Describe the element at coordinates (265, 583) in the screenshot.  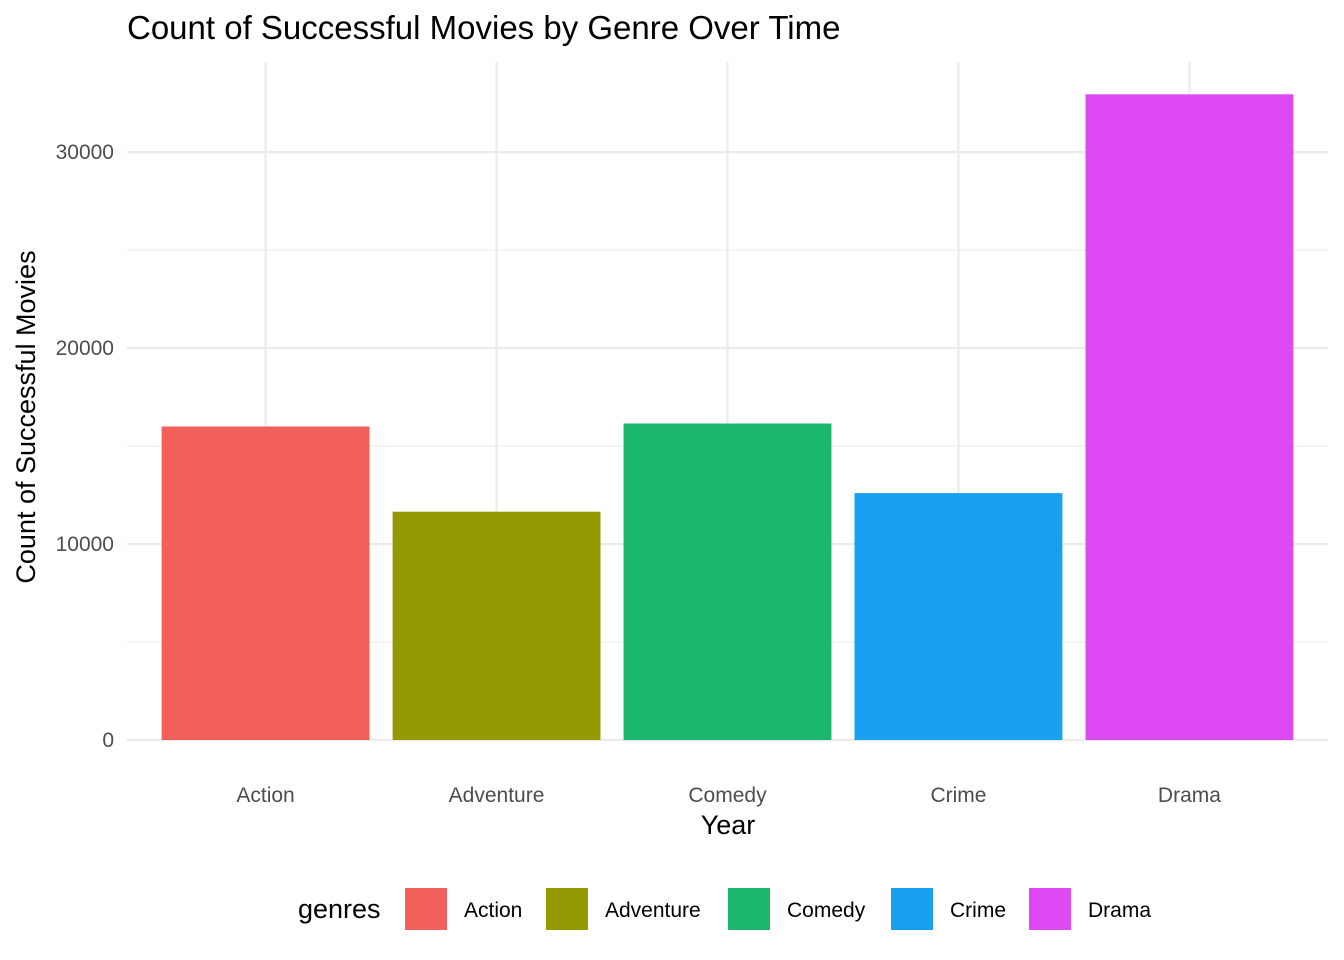
I see `bar-action` at that location.